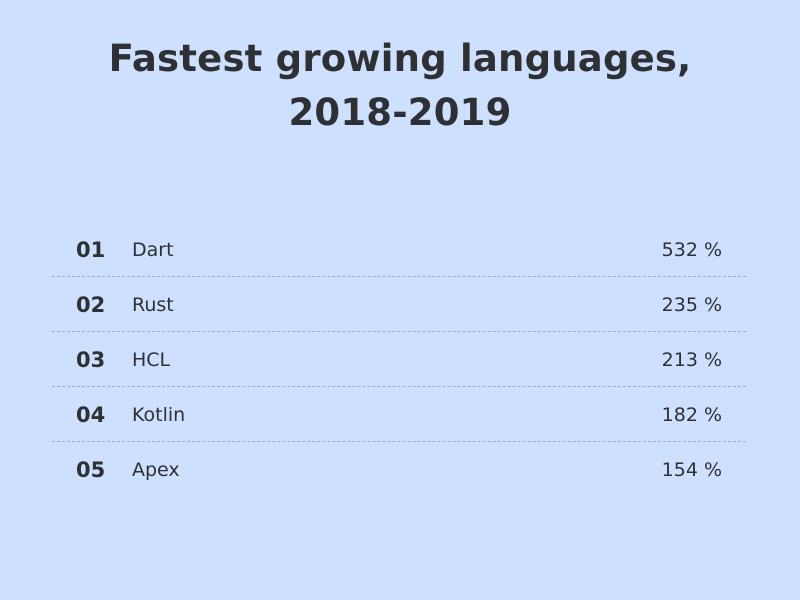 The width and height of the screenshot is (800, 600). I want to click on rank-label: 02, so click(91, 305).